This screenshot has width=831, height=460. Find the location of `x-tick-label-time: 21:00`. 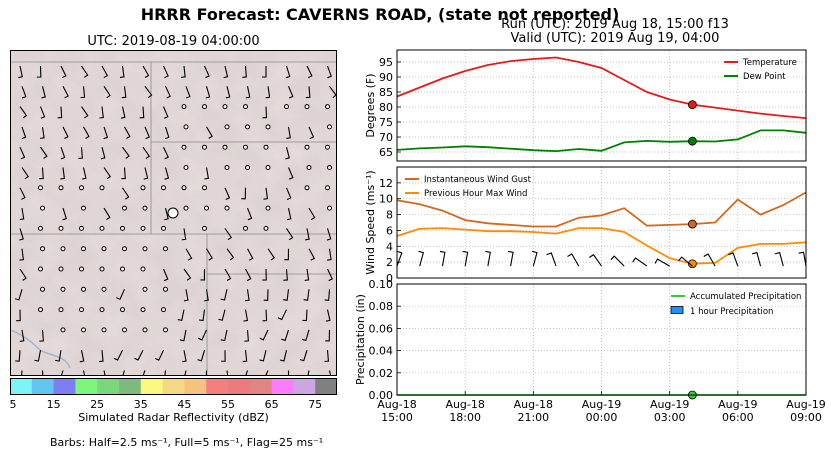

x-tick-label-time: 21:00 is located at coordinates (533, 417).